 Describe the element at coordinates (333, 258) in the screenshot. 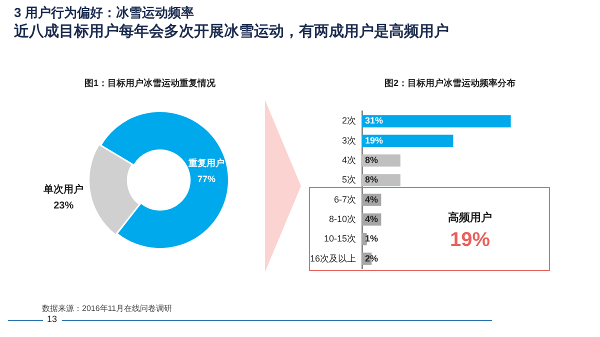

I see `y-tick-label: 16次及以上` at that location.